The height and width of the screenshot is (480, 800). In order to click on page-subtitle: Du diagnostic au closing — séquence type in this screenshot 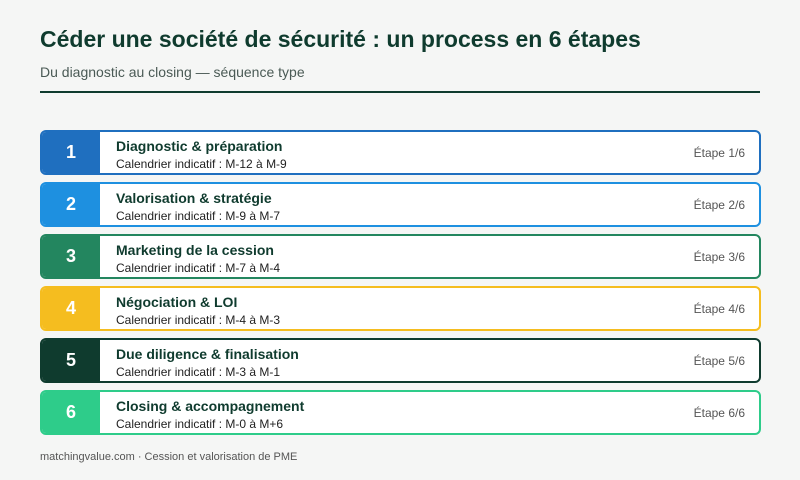, I will do `click(172, 72)`.